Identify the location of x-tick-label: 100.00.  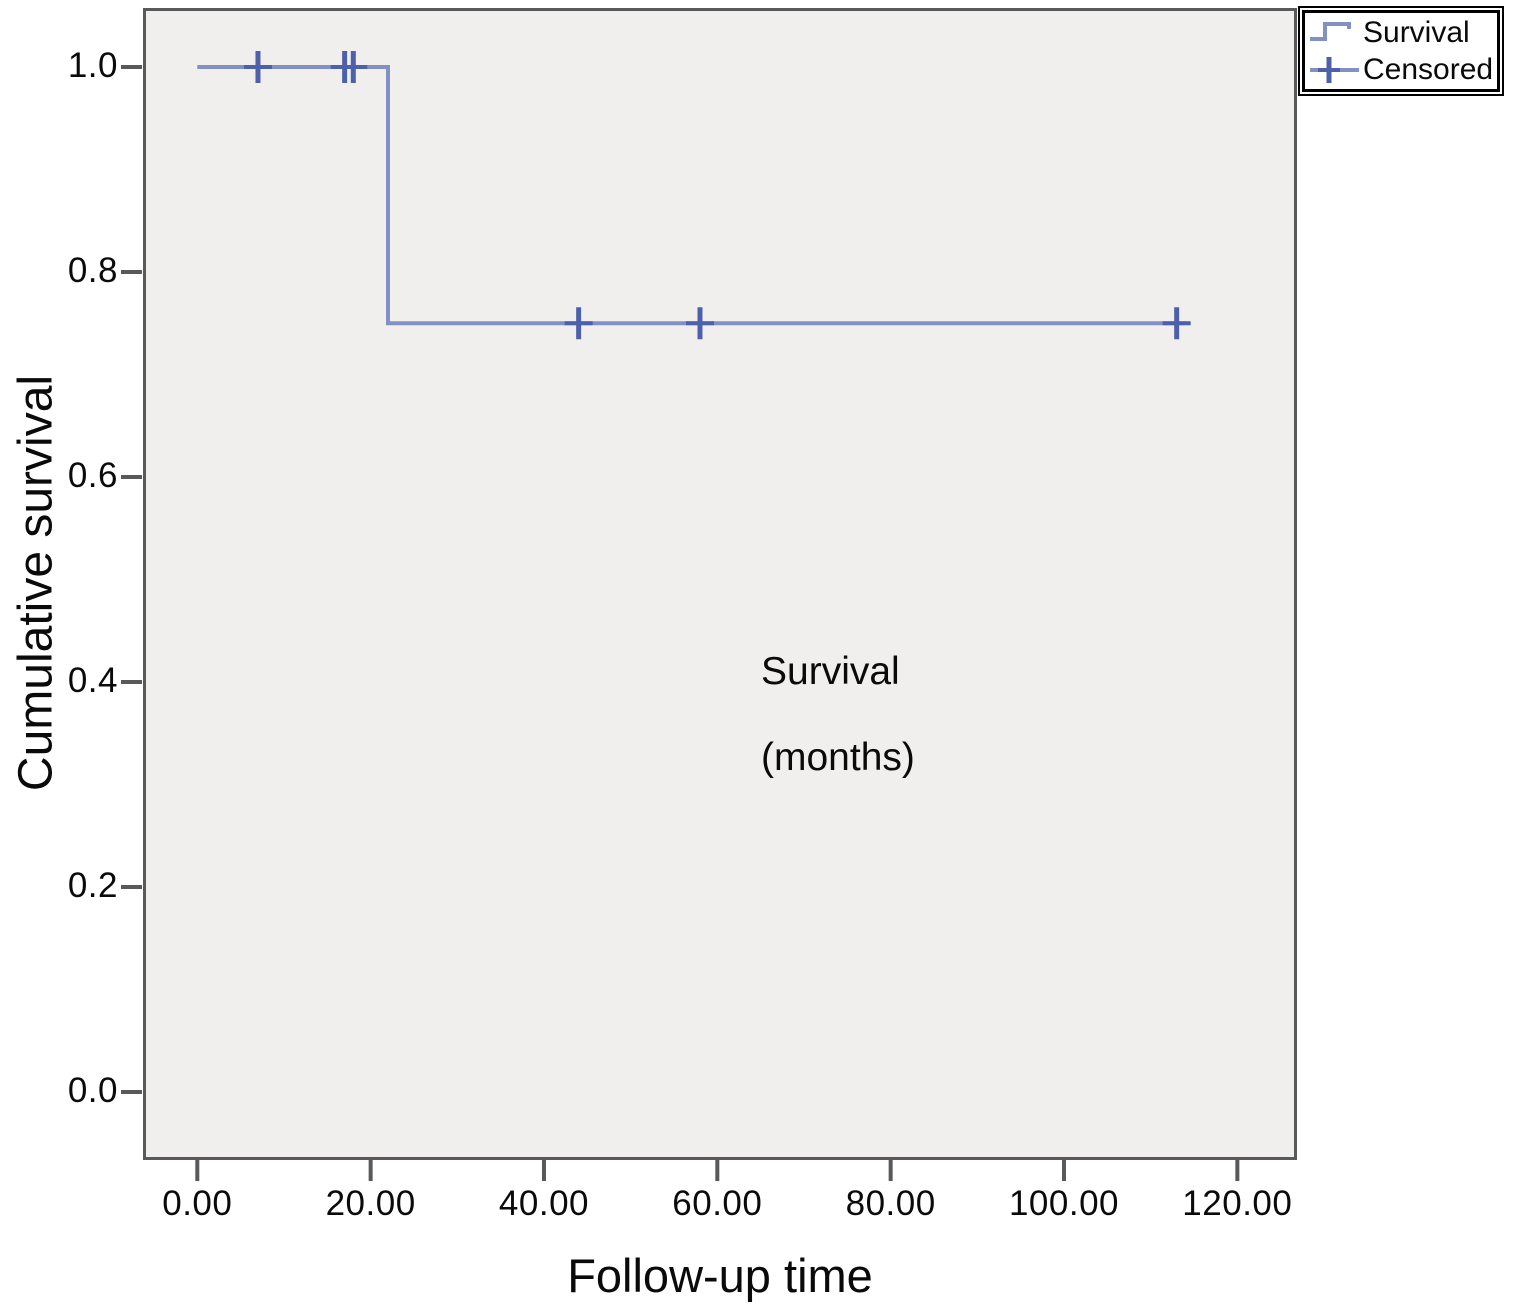
(1064, 1203).